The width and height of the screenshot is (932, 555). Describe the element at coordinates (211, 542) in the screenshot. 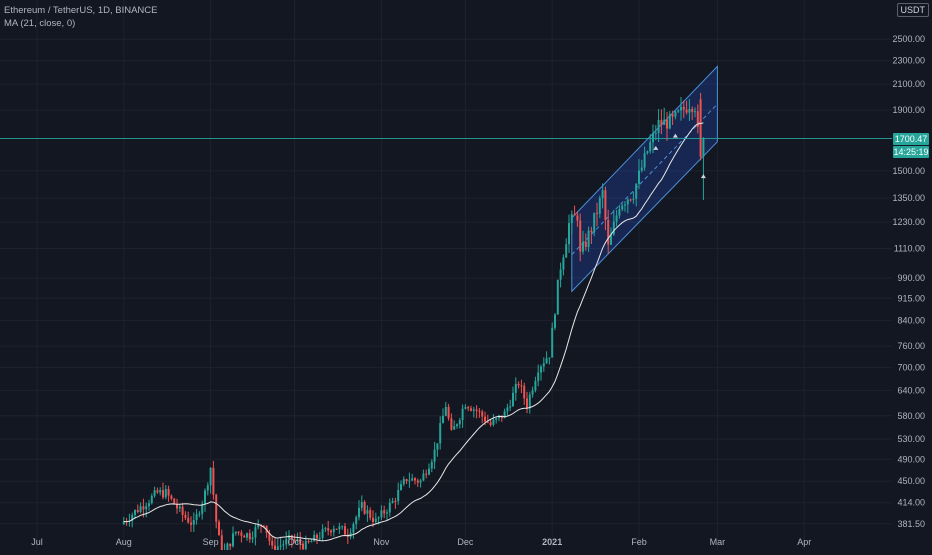

I see `x-tick-label: Sep` at that location.